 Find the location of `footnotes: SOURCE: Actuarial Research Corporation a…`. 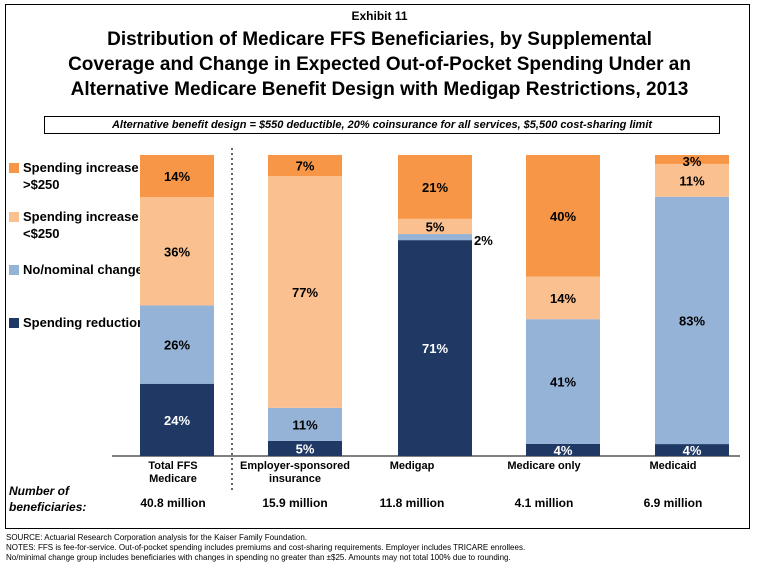

footnotes: SOURCE: Actuarial Research Corporation a… is located at coordinates (265, 548).